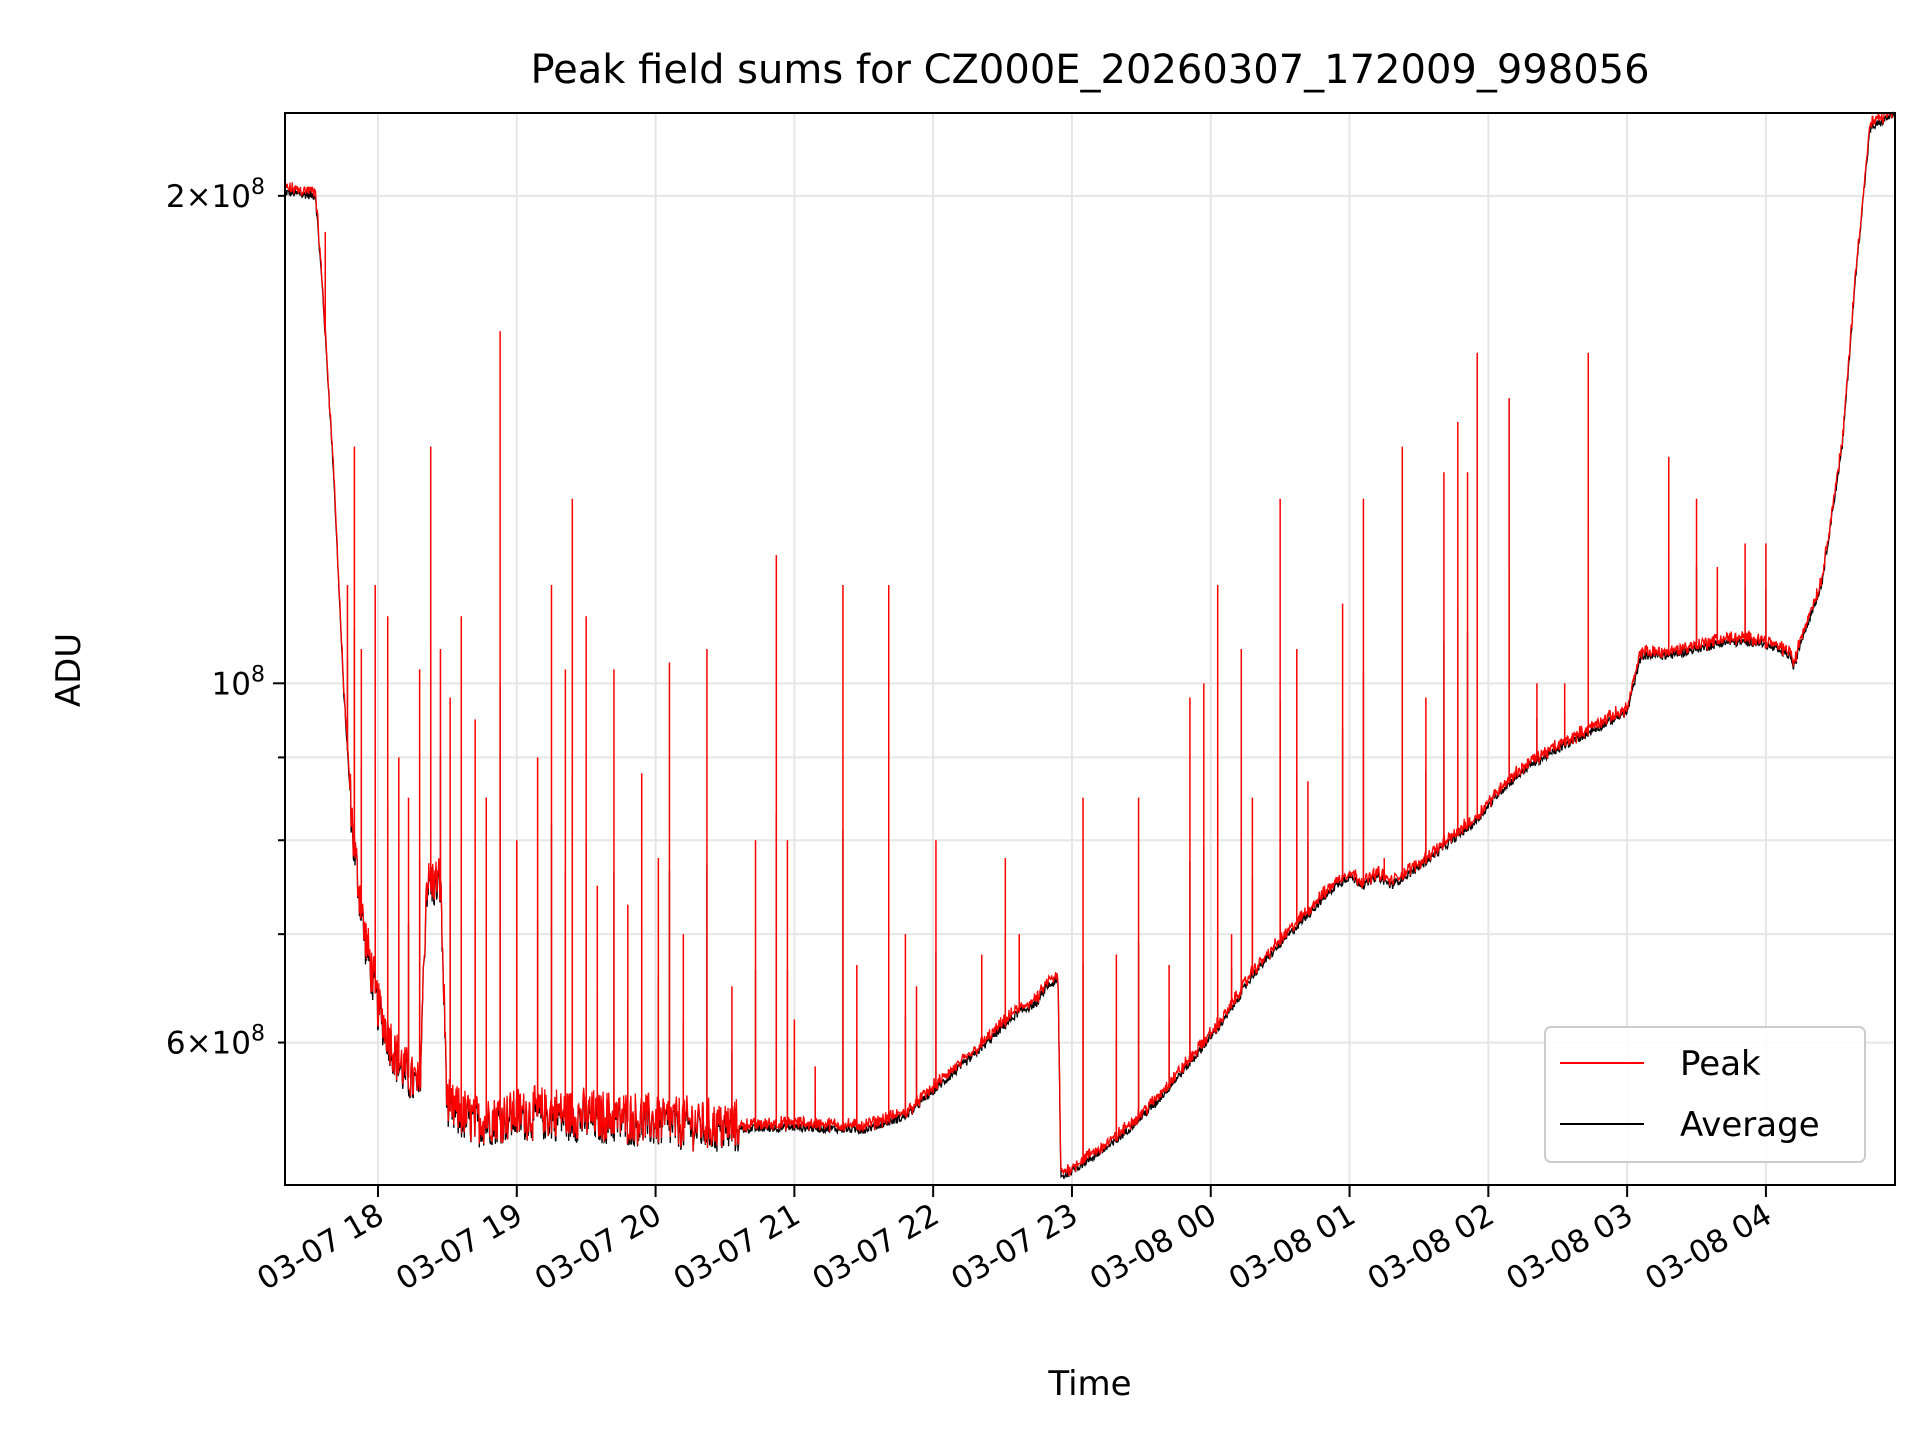 This screenshot has width=1920, height=1440. I want to click on y-axis-label: ADU, so click(69, 670).